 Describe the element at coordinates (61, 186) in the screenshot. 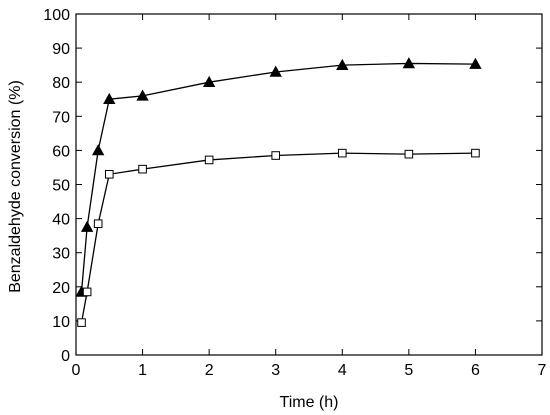

I see `y-tick-label: 50` at that location.